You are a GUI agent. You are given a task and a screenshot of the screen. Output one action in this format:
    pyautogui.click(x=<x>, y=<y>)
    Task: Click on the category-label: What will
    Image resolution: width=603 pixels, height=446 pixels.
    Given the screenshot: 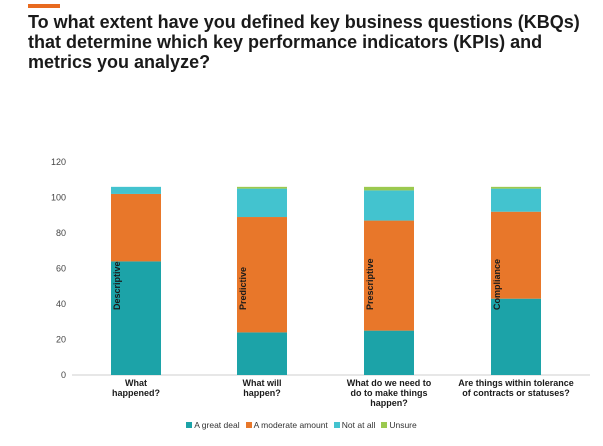 What is the action you would take?
    pyautogui.click(x=262, y=383)
    